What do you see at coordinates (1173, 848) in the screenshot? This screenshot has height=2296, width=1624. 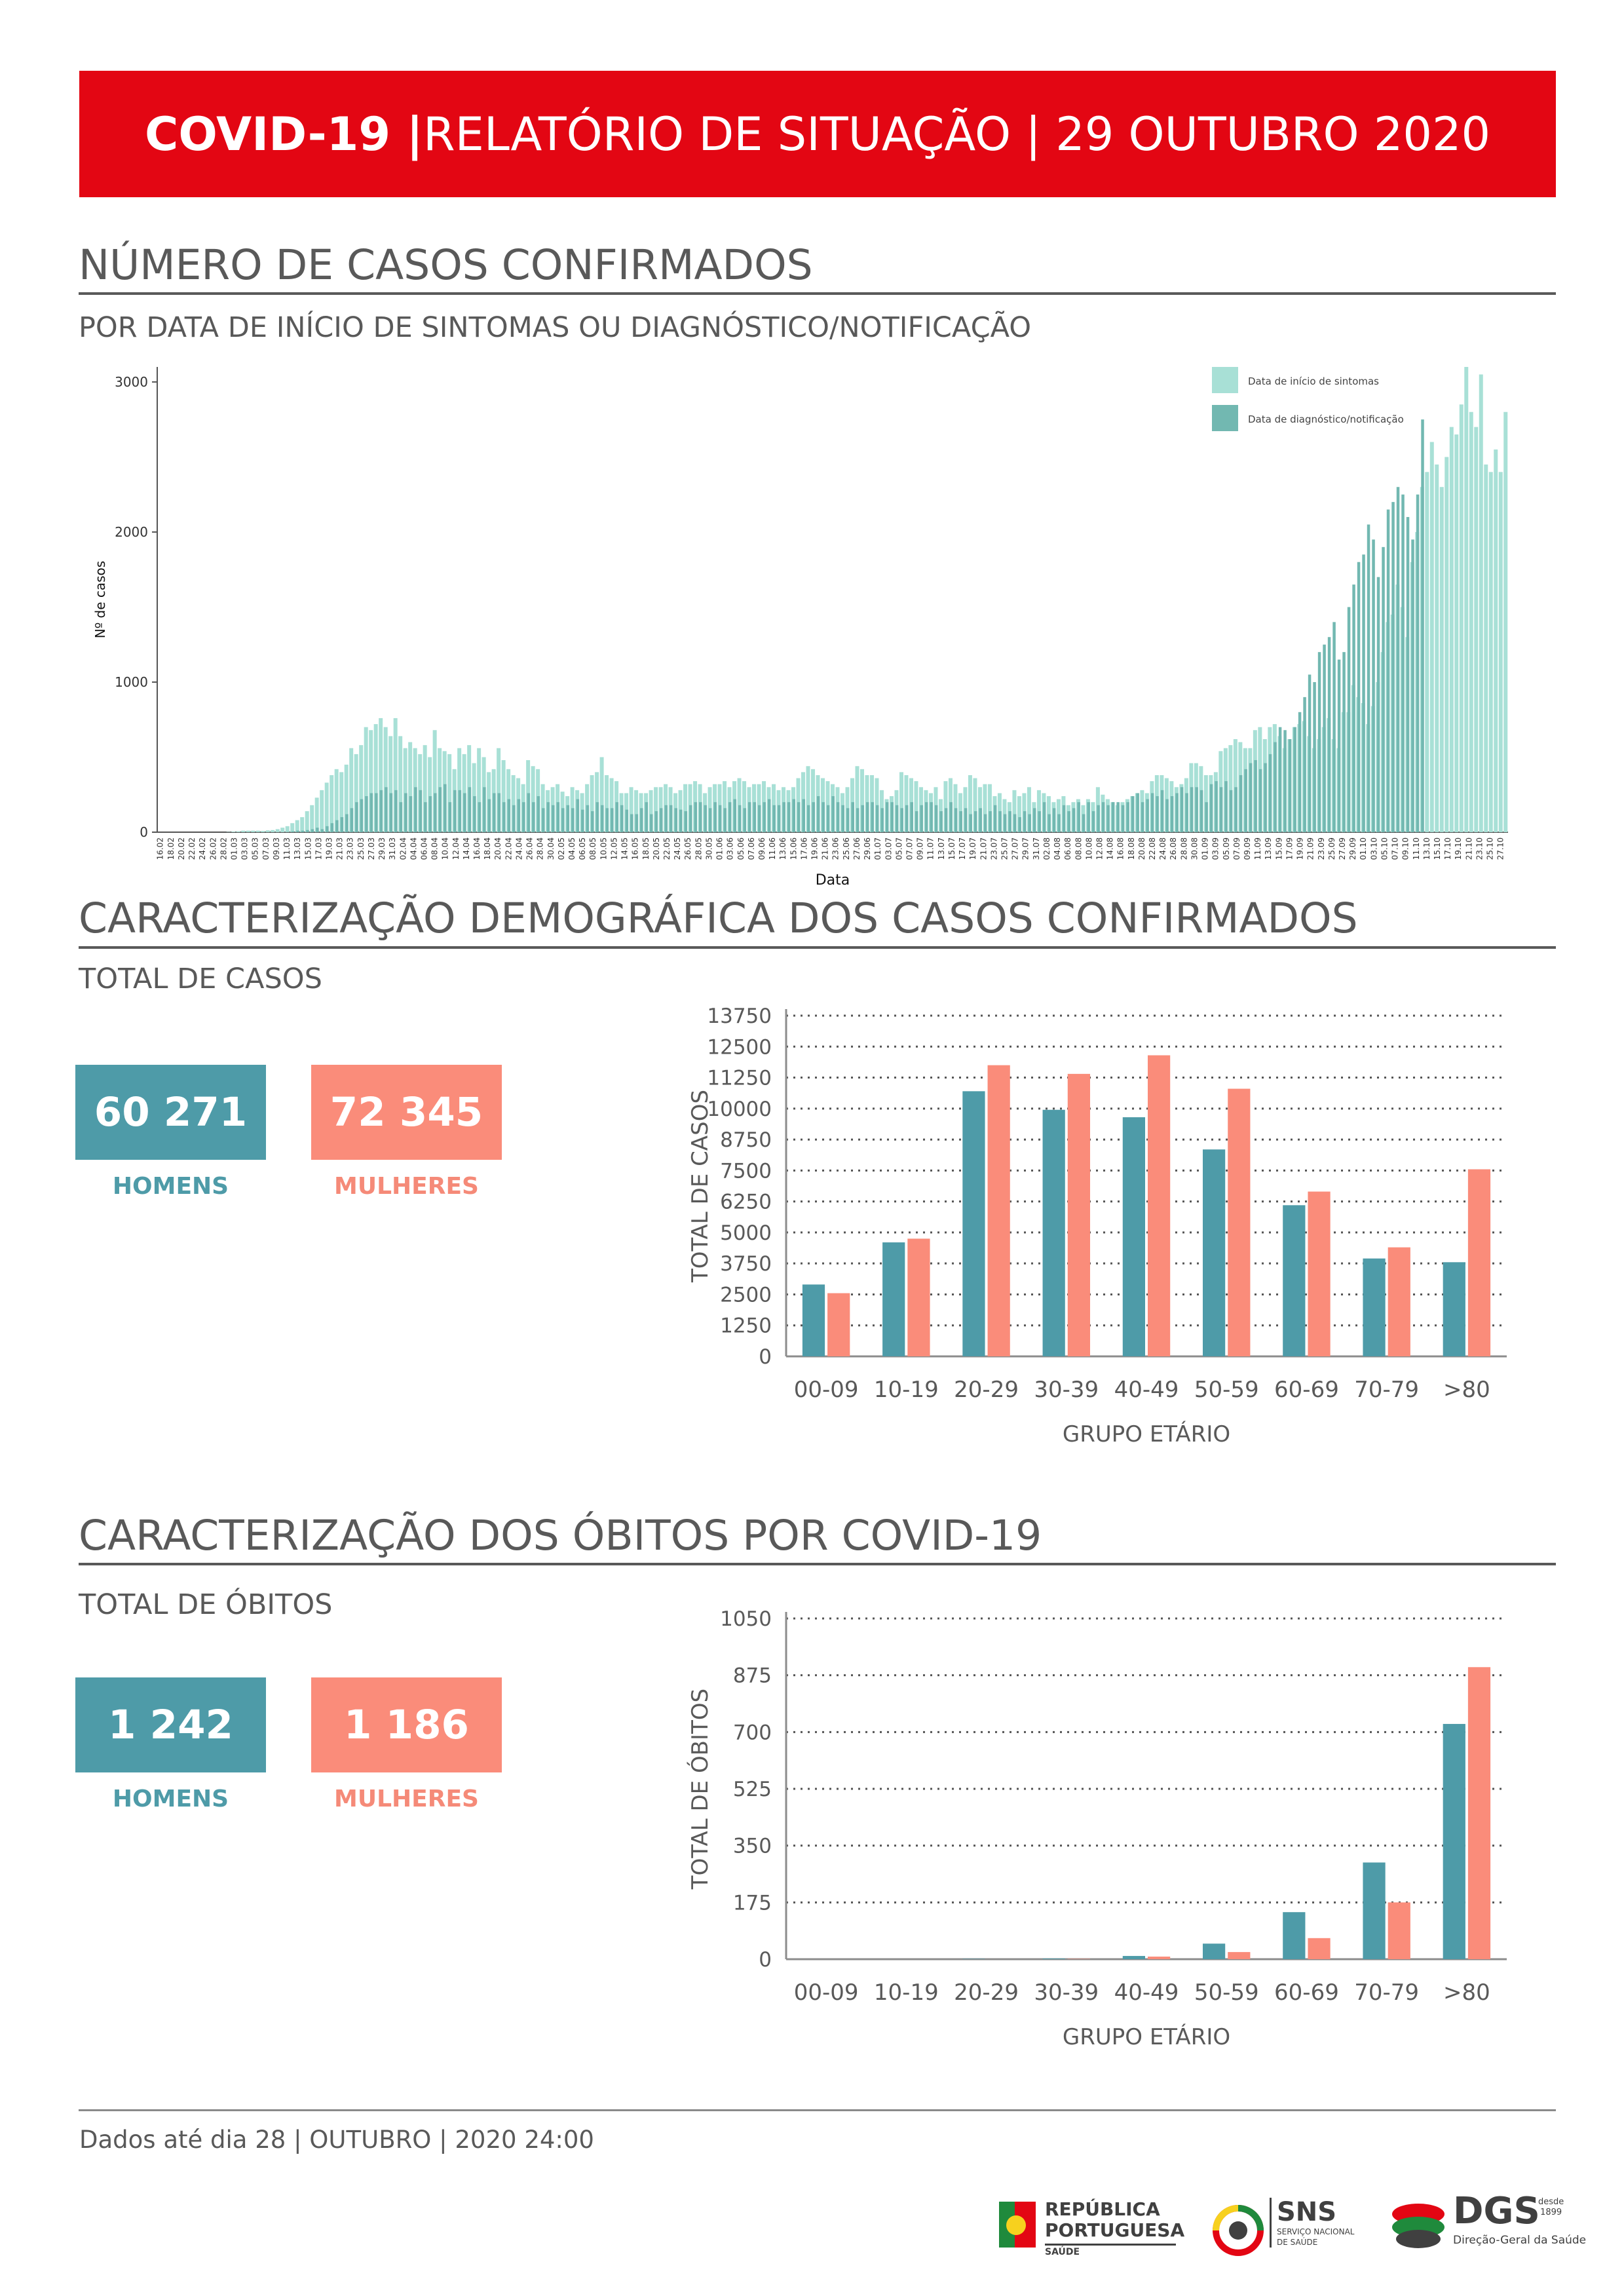 I see `x-tick-label: 26.08` at bounding box center [1173, 848].